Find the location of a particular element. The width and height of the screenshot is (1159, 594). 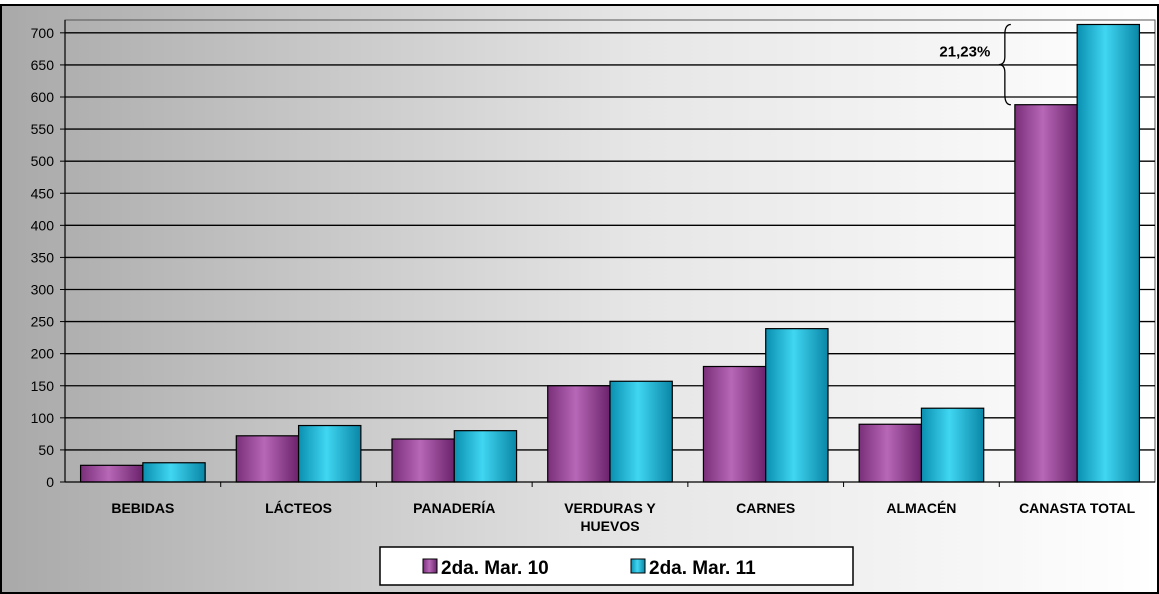

x-tick-label: BEBIDAS is located at coordinates (142, 508).